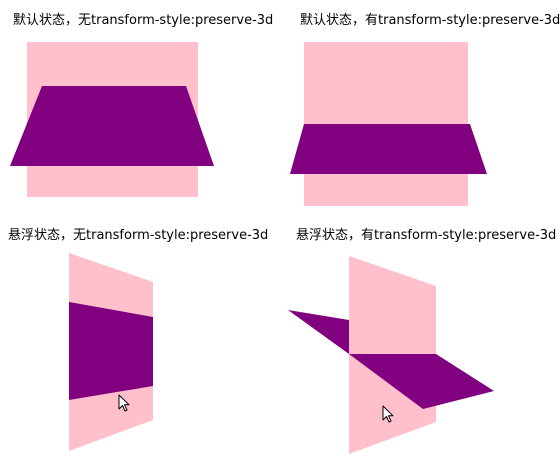  What do you see at coordinates (138, 235) in the screenshot?
I see `panel-caption-hover-flat: 悬浮状态，无transform-style:preserve-3d` at bounding box center [138, 235].